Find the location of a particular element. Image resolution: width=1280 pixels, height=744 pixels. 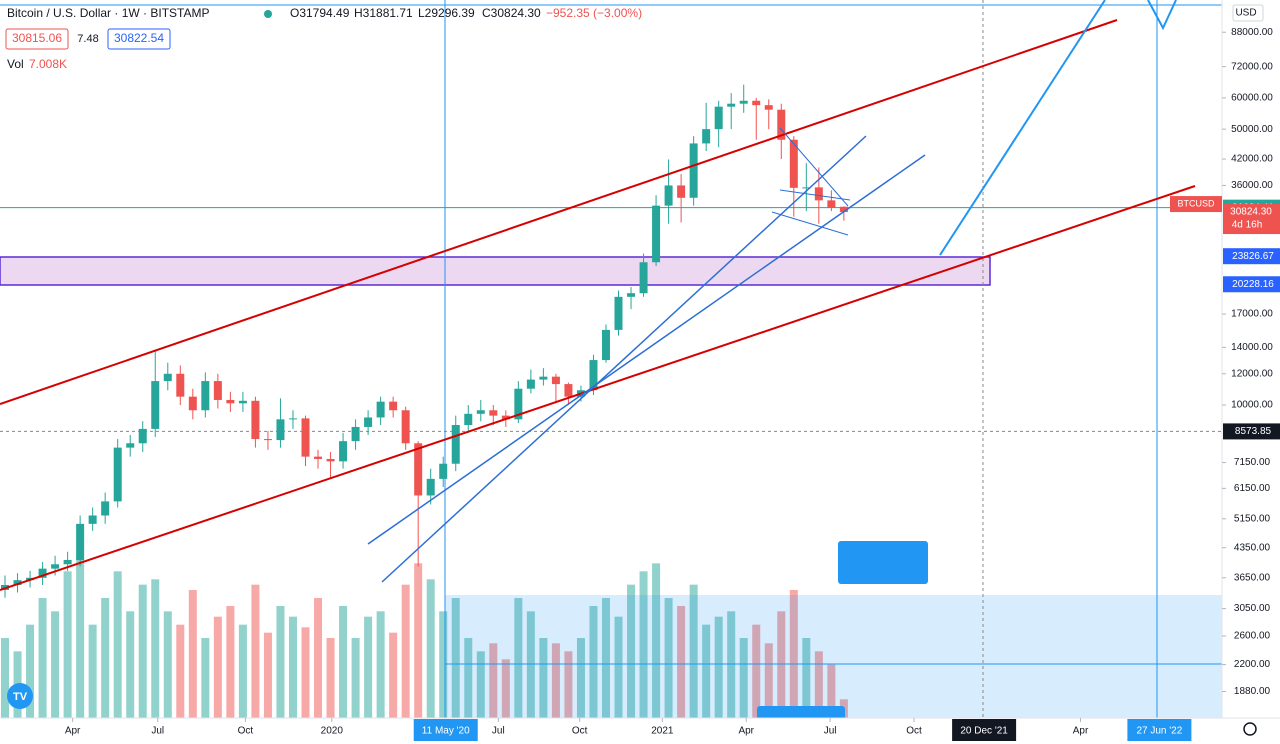

x-tick-label: Apr is located at coordinates (73, 731).